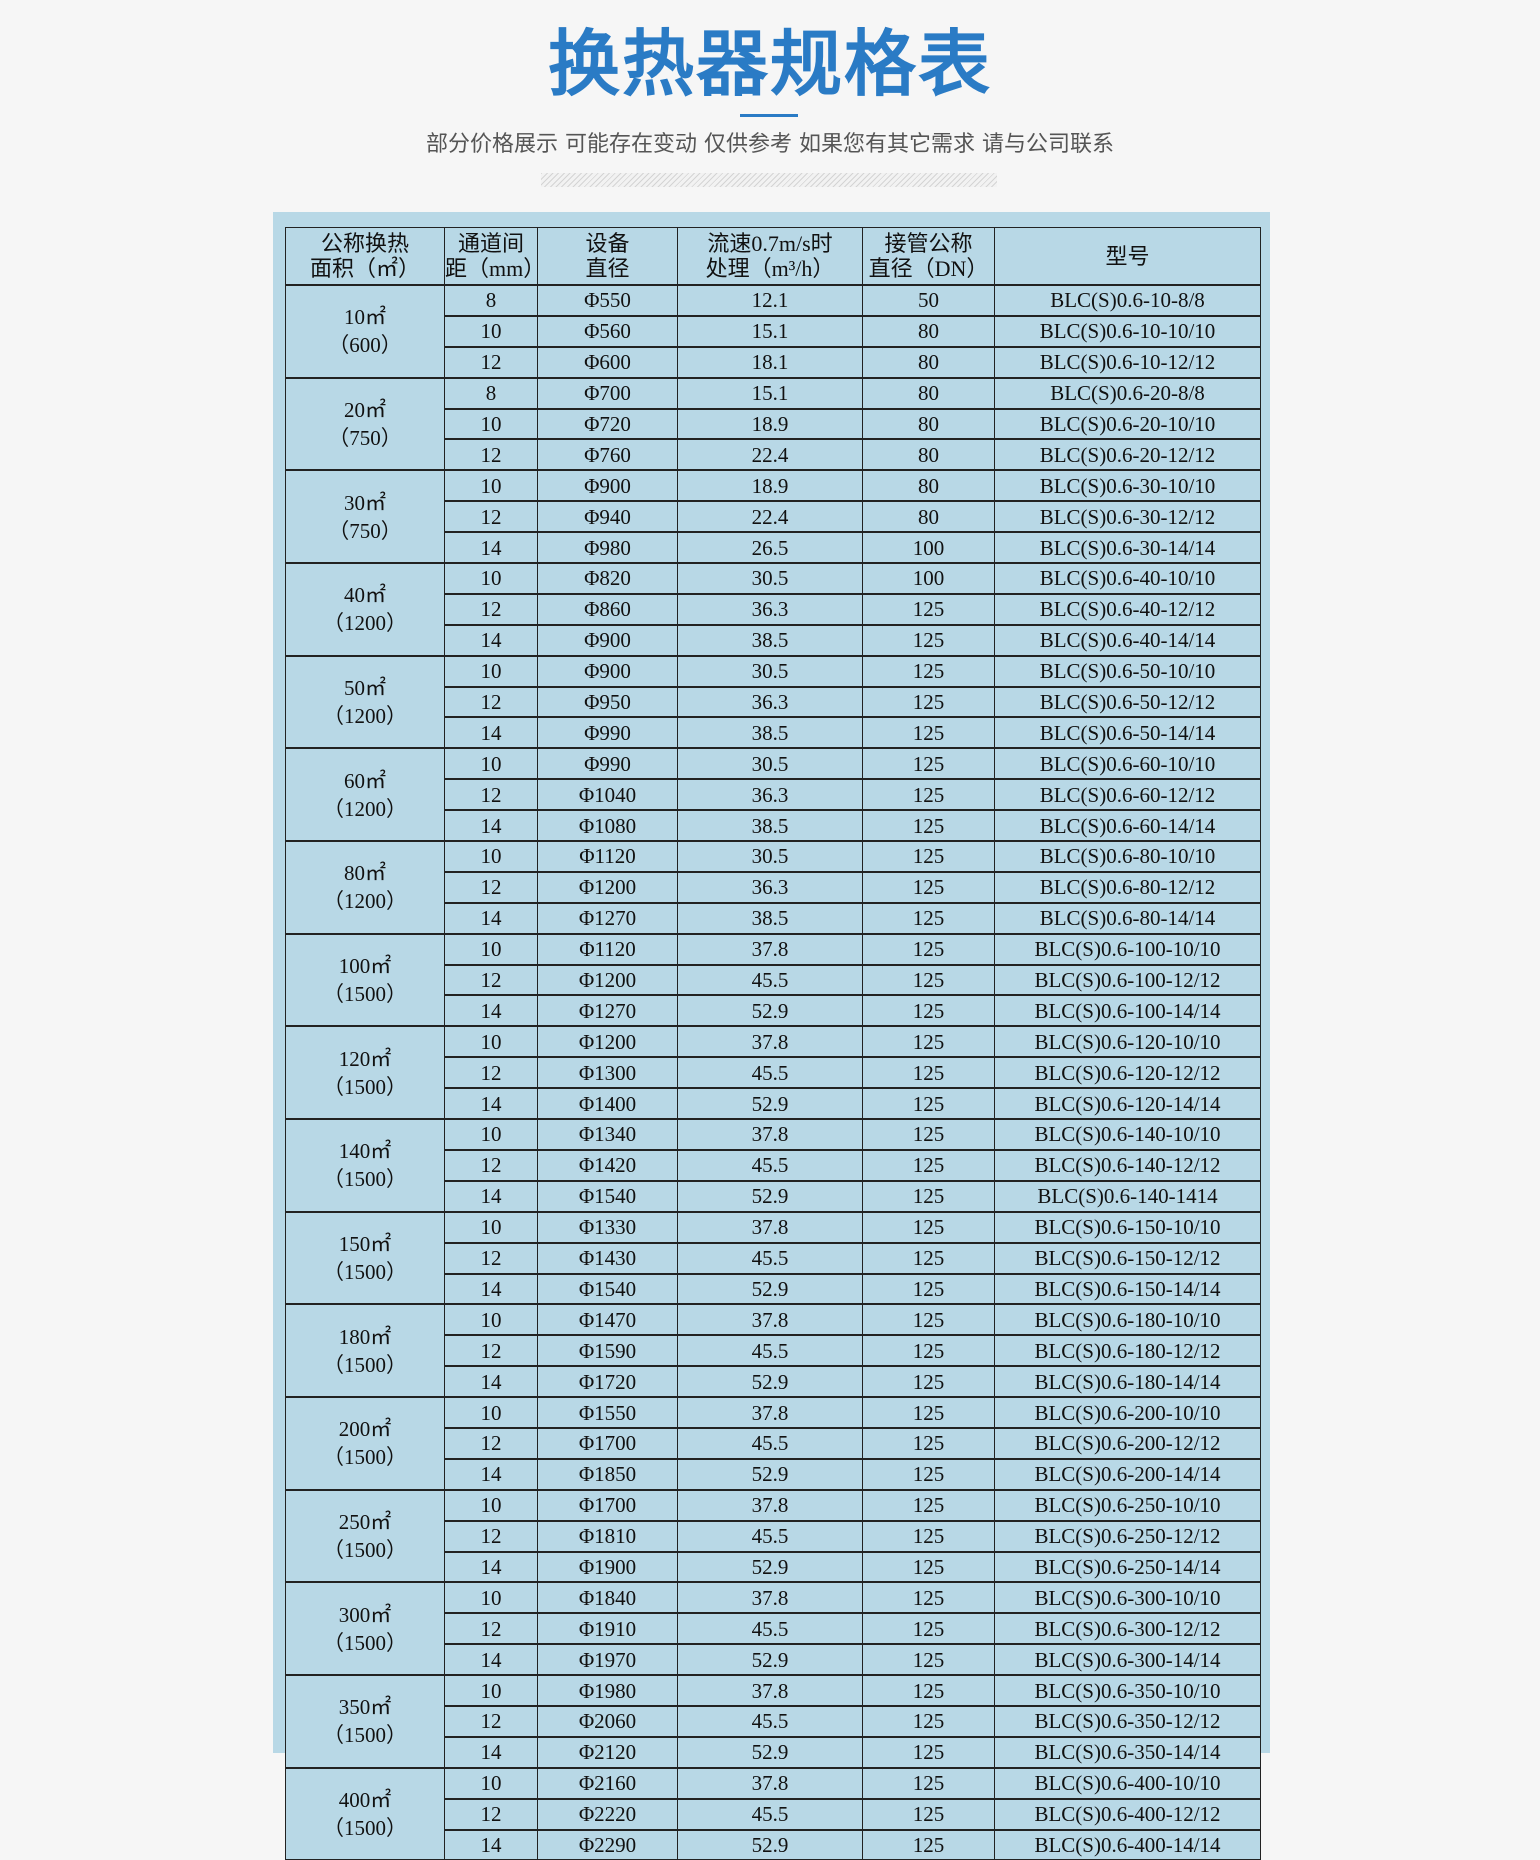 Image resolution: width=1540 pixels, height=1860 pixels. Describe the element at coordinates (770, 454) in the screenshot. I see `cell-flow: 22.4` at that location.